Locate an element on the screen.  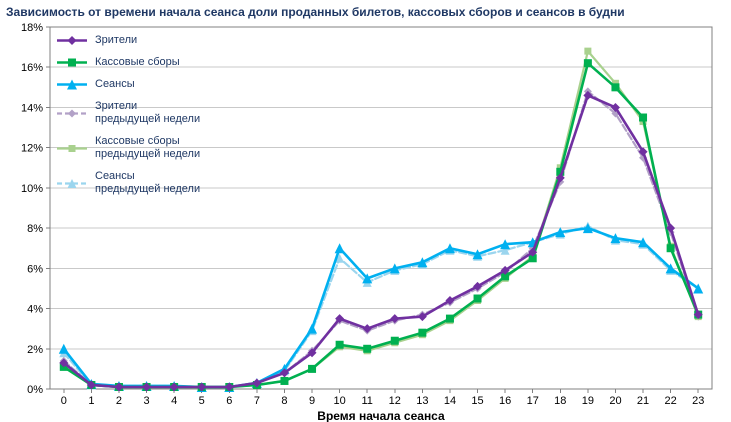
y-tick-label: 8% is located at coordinates (35, 229).